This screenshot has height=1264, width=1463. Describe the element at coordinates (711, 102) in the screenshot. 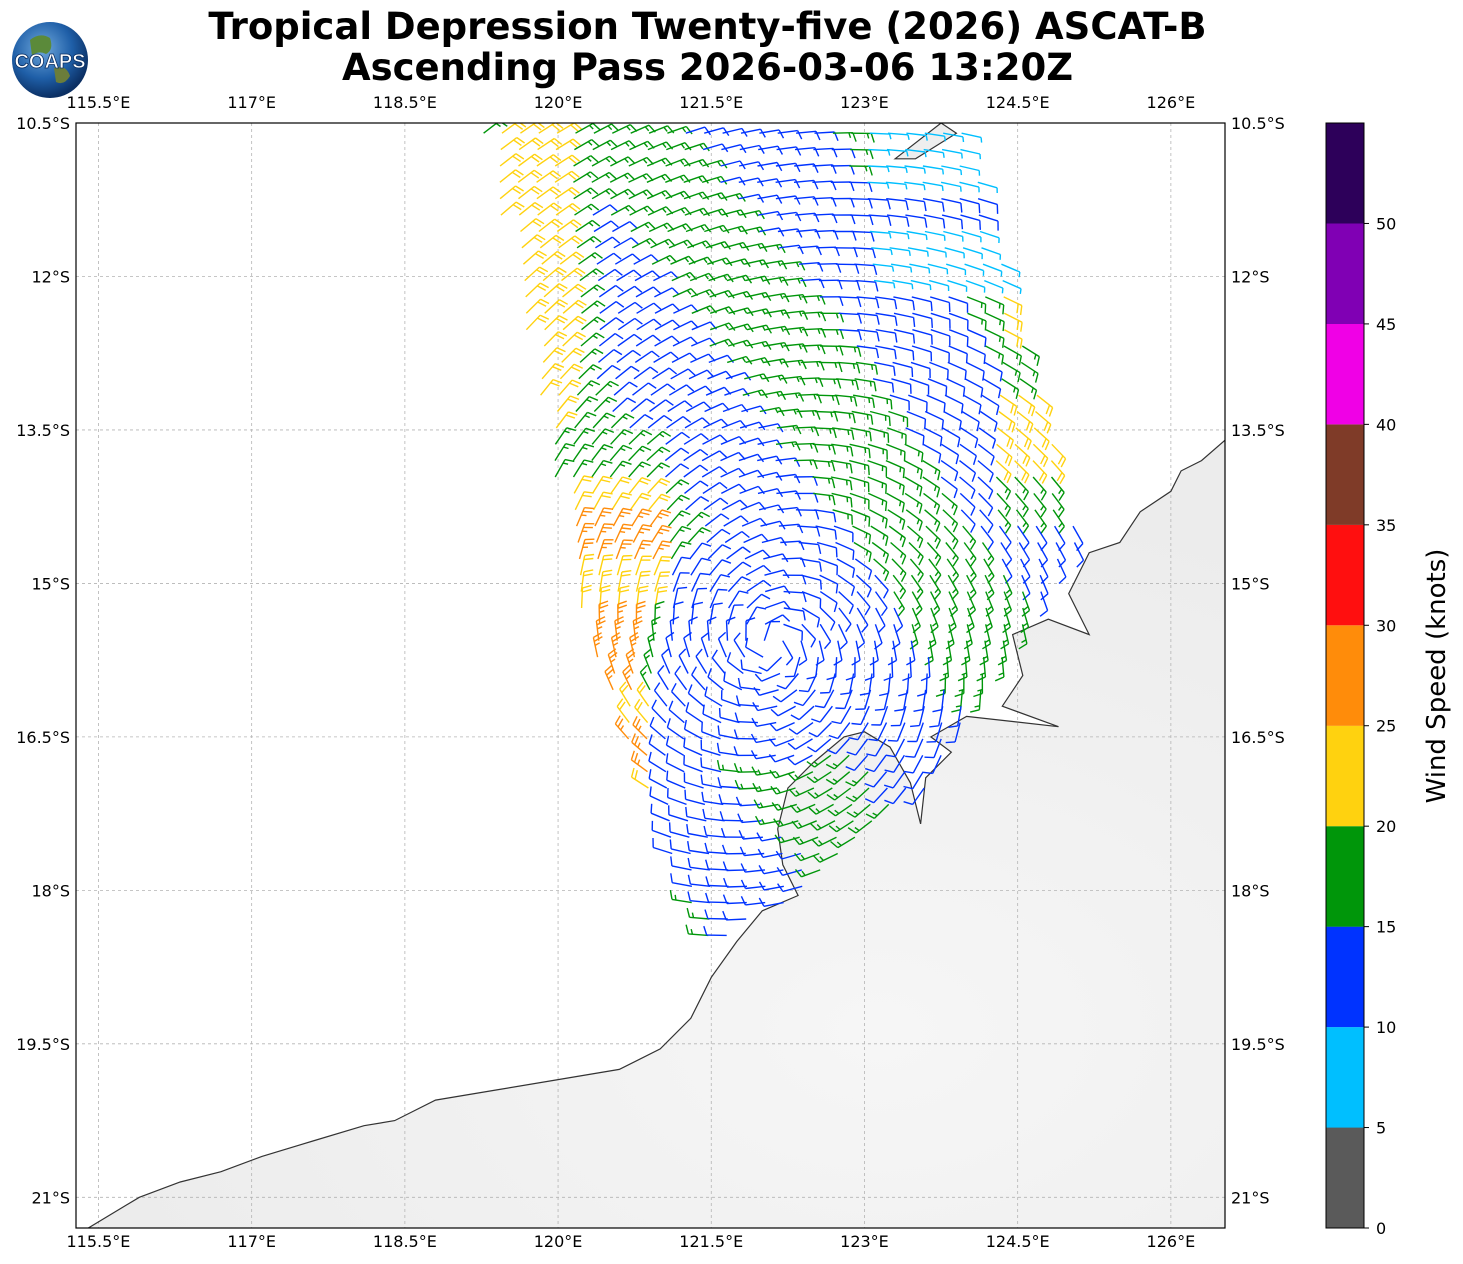

I see `lon-tick-label: 121.5°E` at that location.